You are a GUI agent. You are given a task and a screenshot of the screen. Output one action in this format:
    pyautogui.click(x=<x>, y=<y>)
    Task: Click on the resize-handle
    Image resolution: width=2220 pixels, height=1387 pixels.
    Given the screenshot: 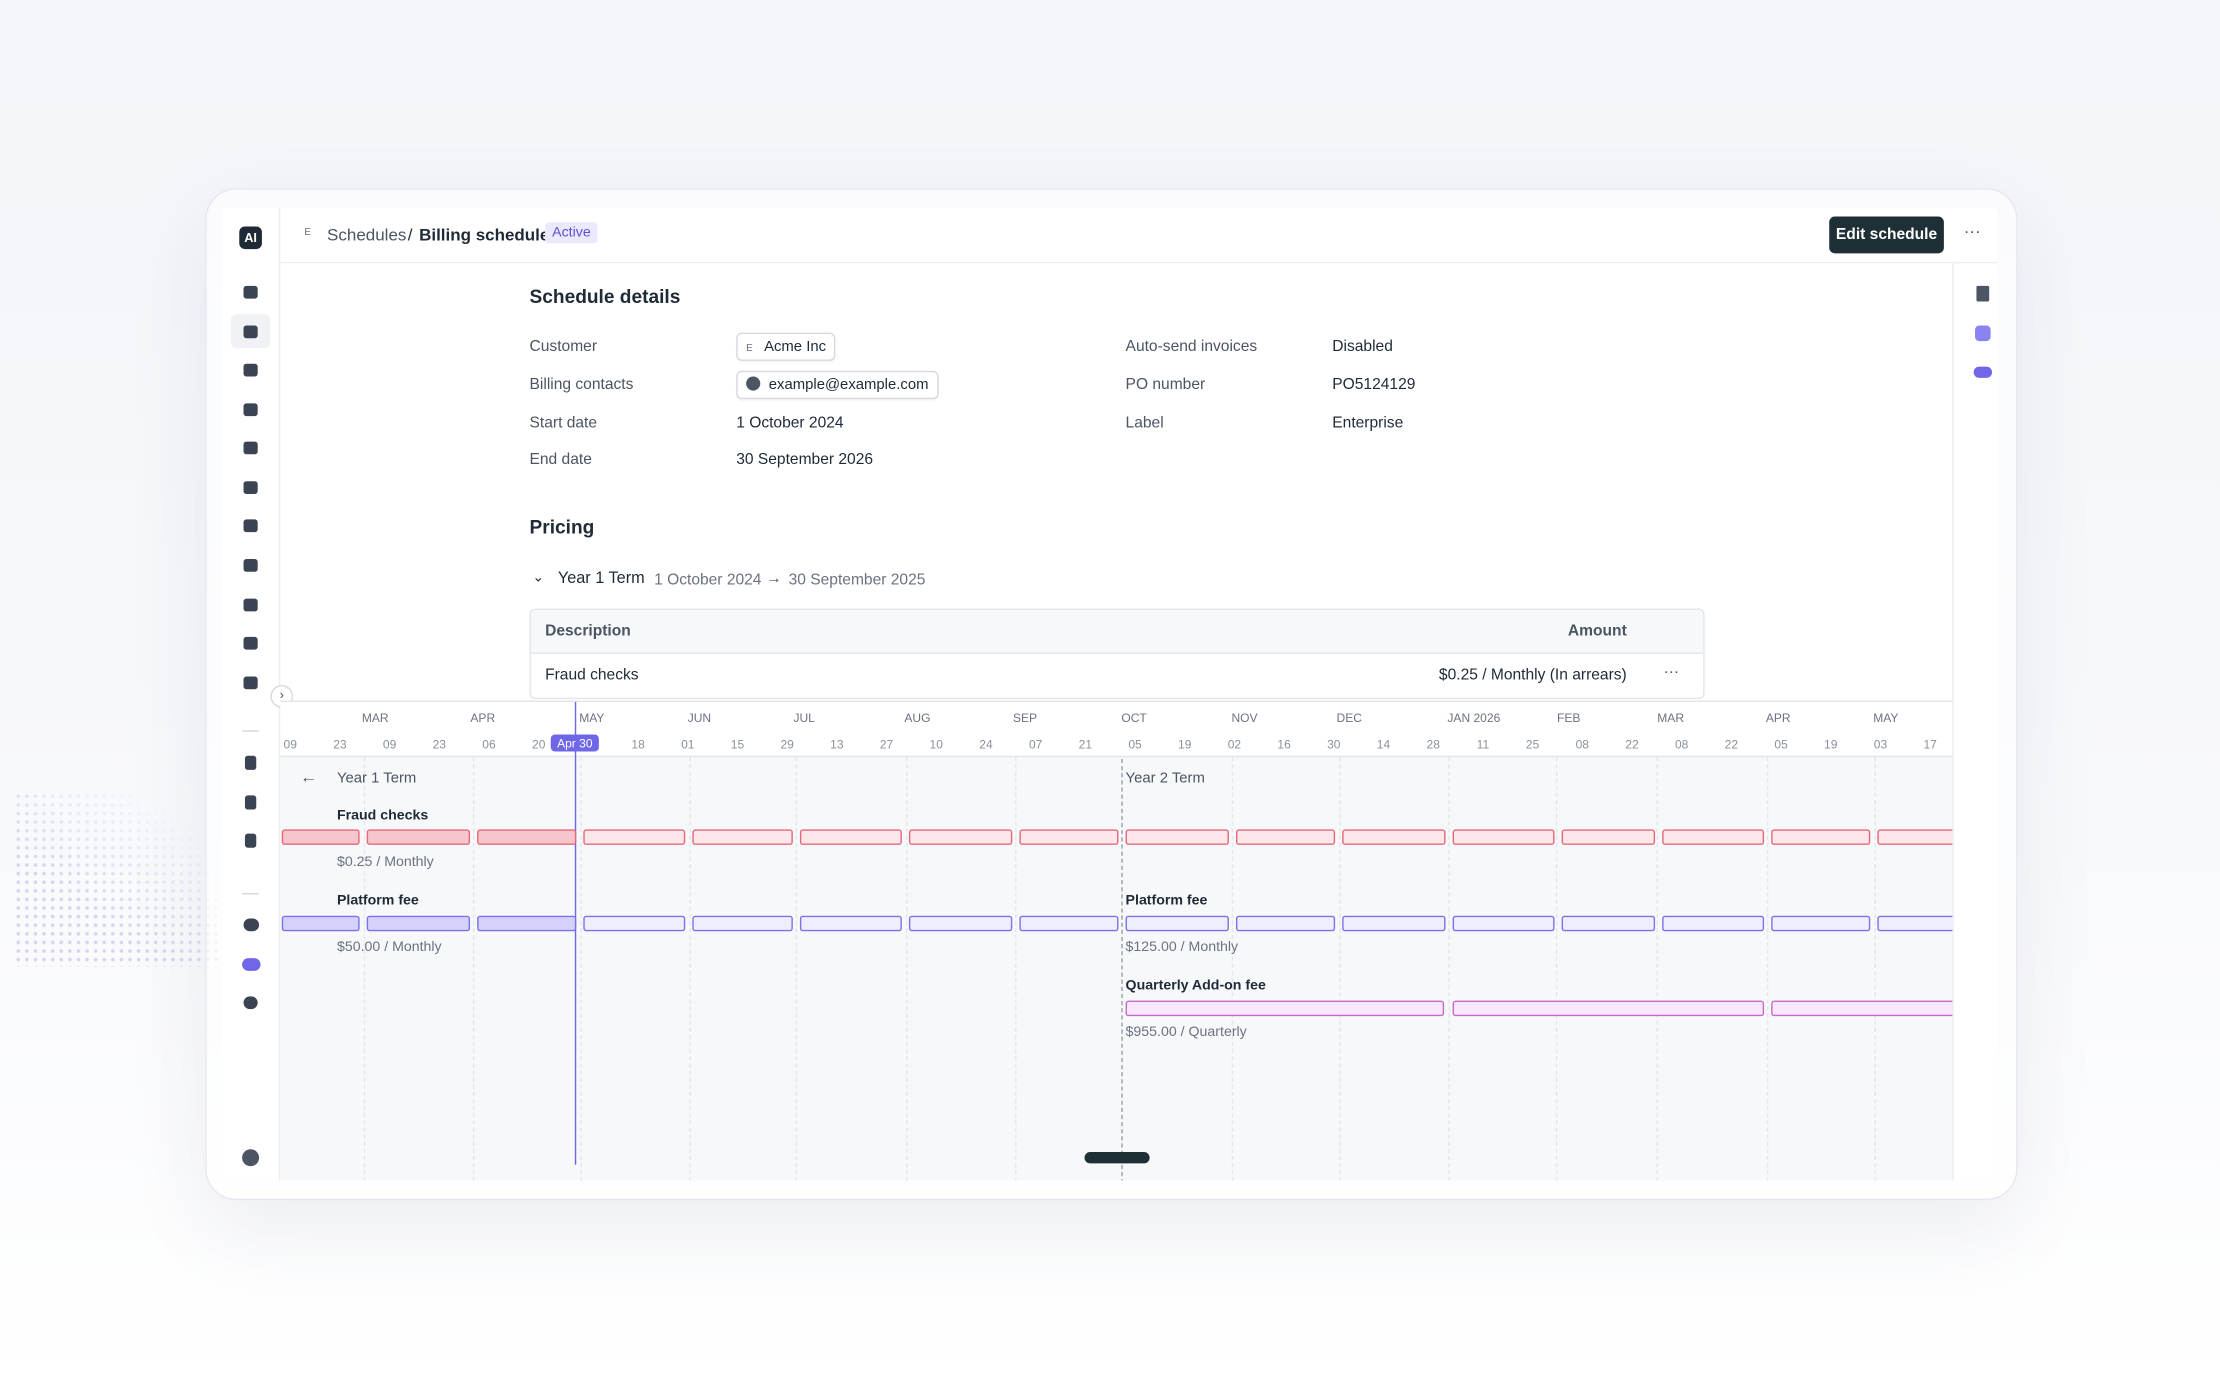 What is the action you would take?
    pyautogui.click(x=1117, y=1158)
    